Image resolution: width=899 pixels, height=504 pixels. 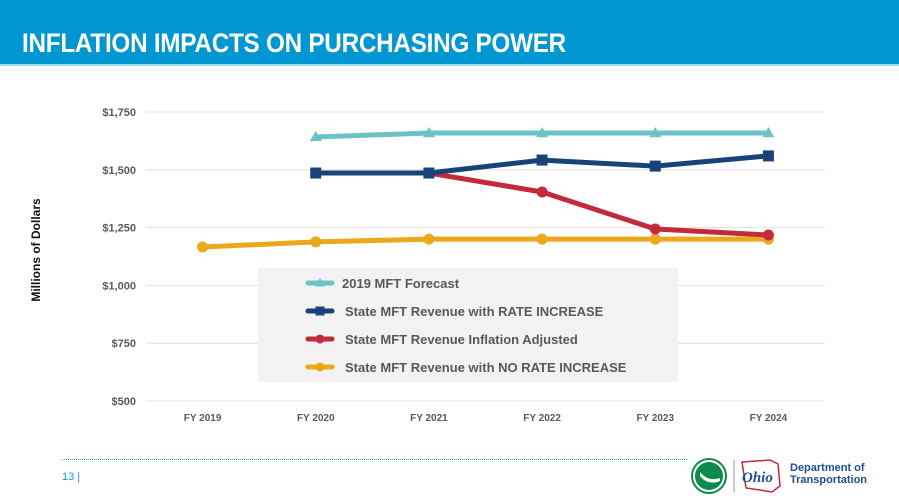 What do you see at coordinates (429, 418) in the screenshot?
I see `x-tick-label: FY 2021` at bounding box center [429, 418].